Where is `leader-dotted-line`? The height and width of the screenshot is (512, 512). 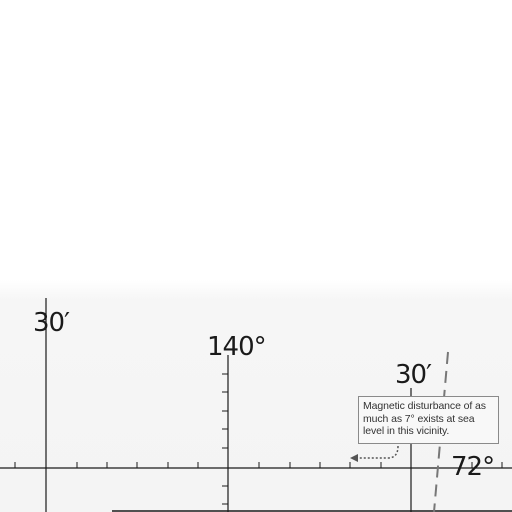 leader-dotted-line is located at coordinates (377, 452).